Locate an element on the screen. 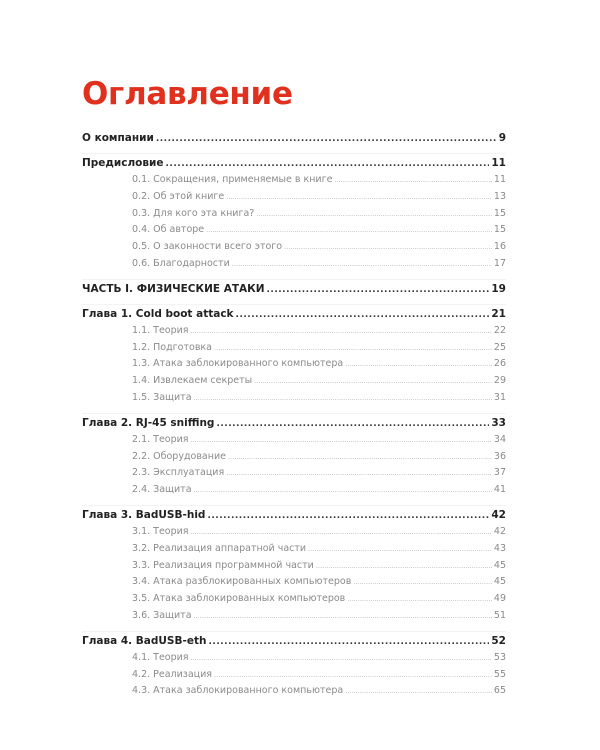 The height and width of the screenshot is (750, 600). entry-title: 1.3. Атака заблокированного компьютера is located at coordinates (238, 364).